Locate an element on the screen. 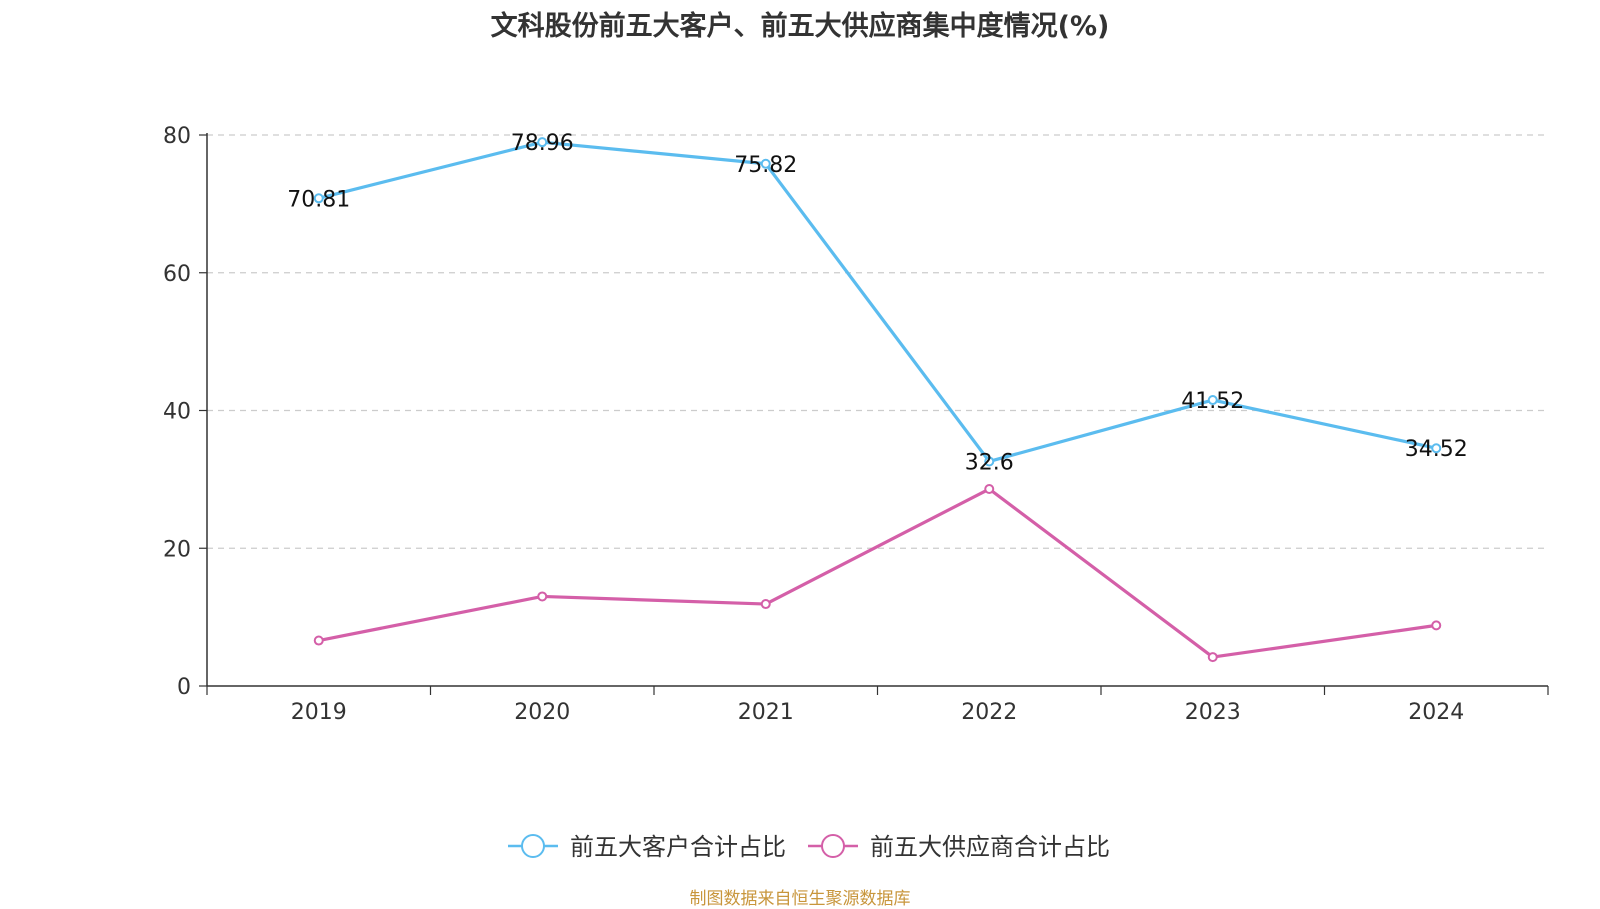 Image resolution: width=1600 pixels, height=909 pixels. y-tick-label-0: 0 is located at coordinates (184, 687).